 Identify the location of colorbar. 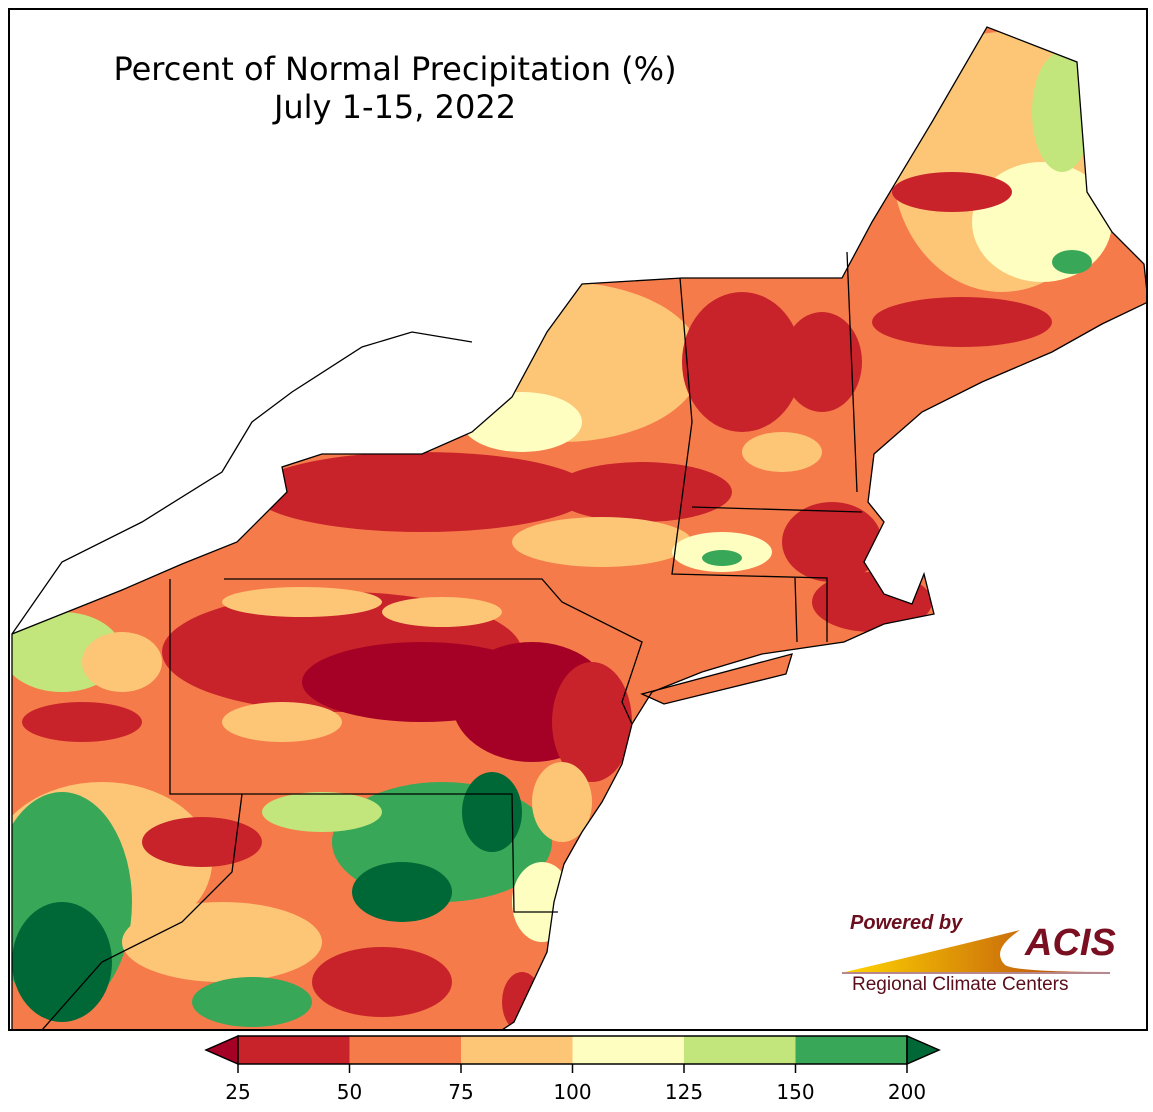
(572, 1053).